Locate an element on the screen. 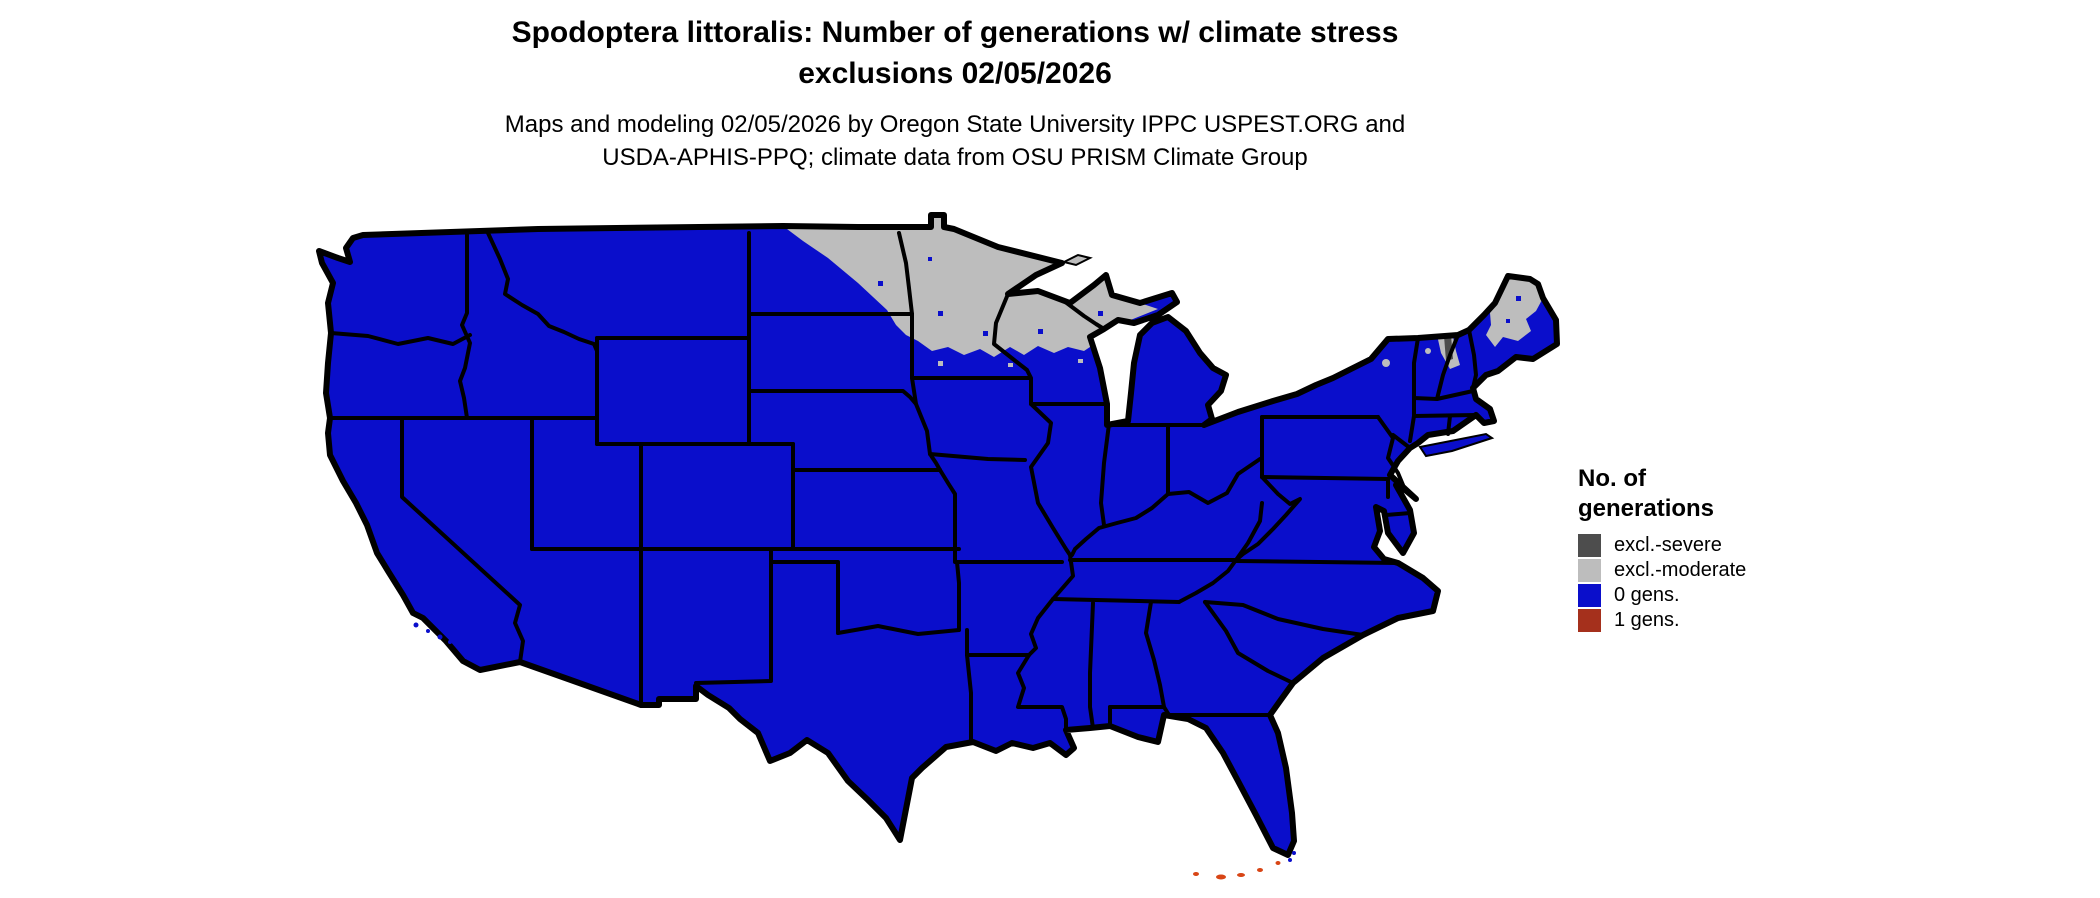 The height and width of the screenshot is (898, 2100). map-title-line-2: exclusions 02/05/2026 is located at coordinates (955, 73).